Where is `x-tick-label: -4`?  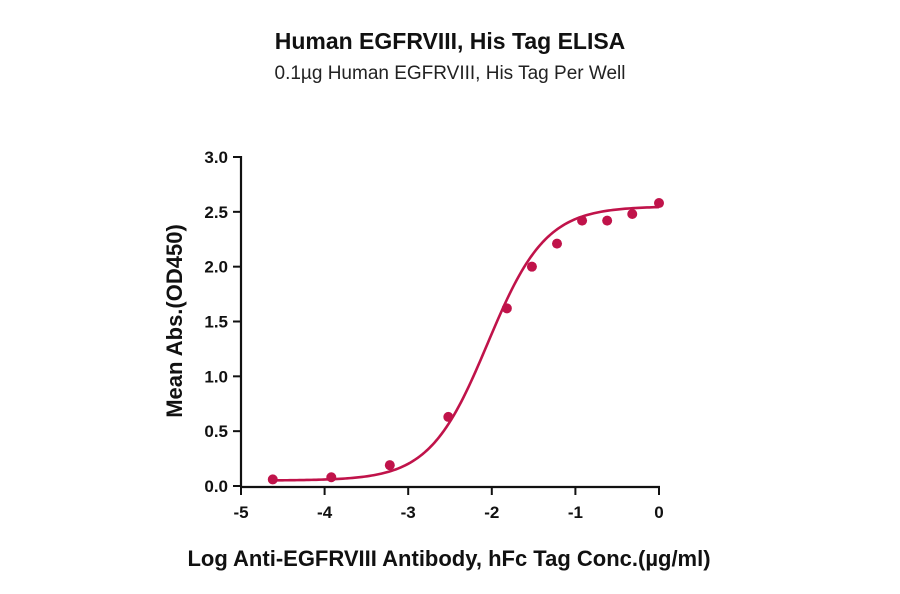 x-tick-label: -4 is located at coordinates (325, 512).